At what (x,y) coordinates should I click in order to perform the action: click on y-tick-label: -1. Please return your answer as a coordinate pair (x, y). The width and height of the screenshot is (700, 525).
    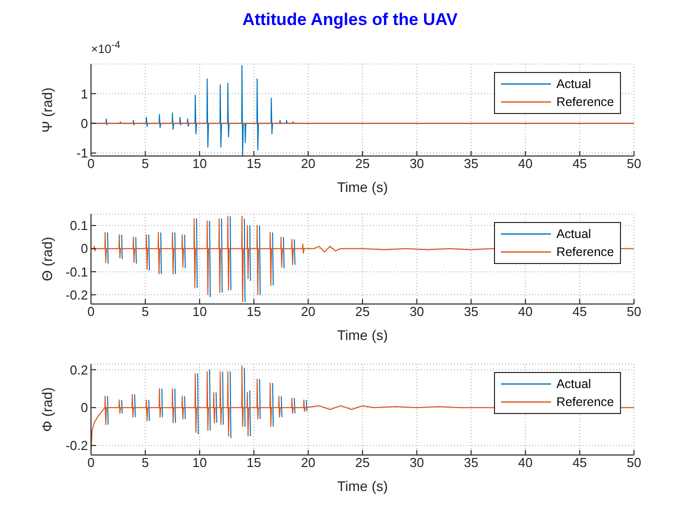
    Looking at the image, I should click on (82, 153).